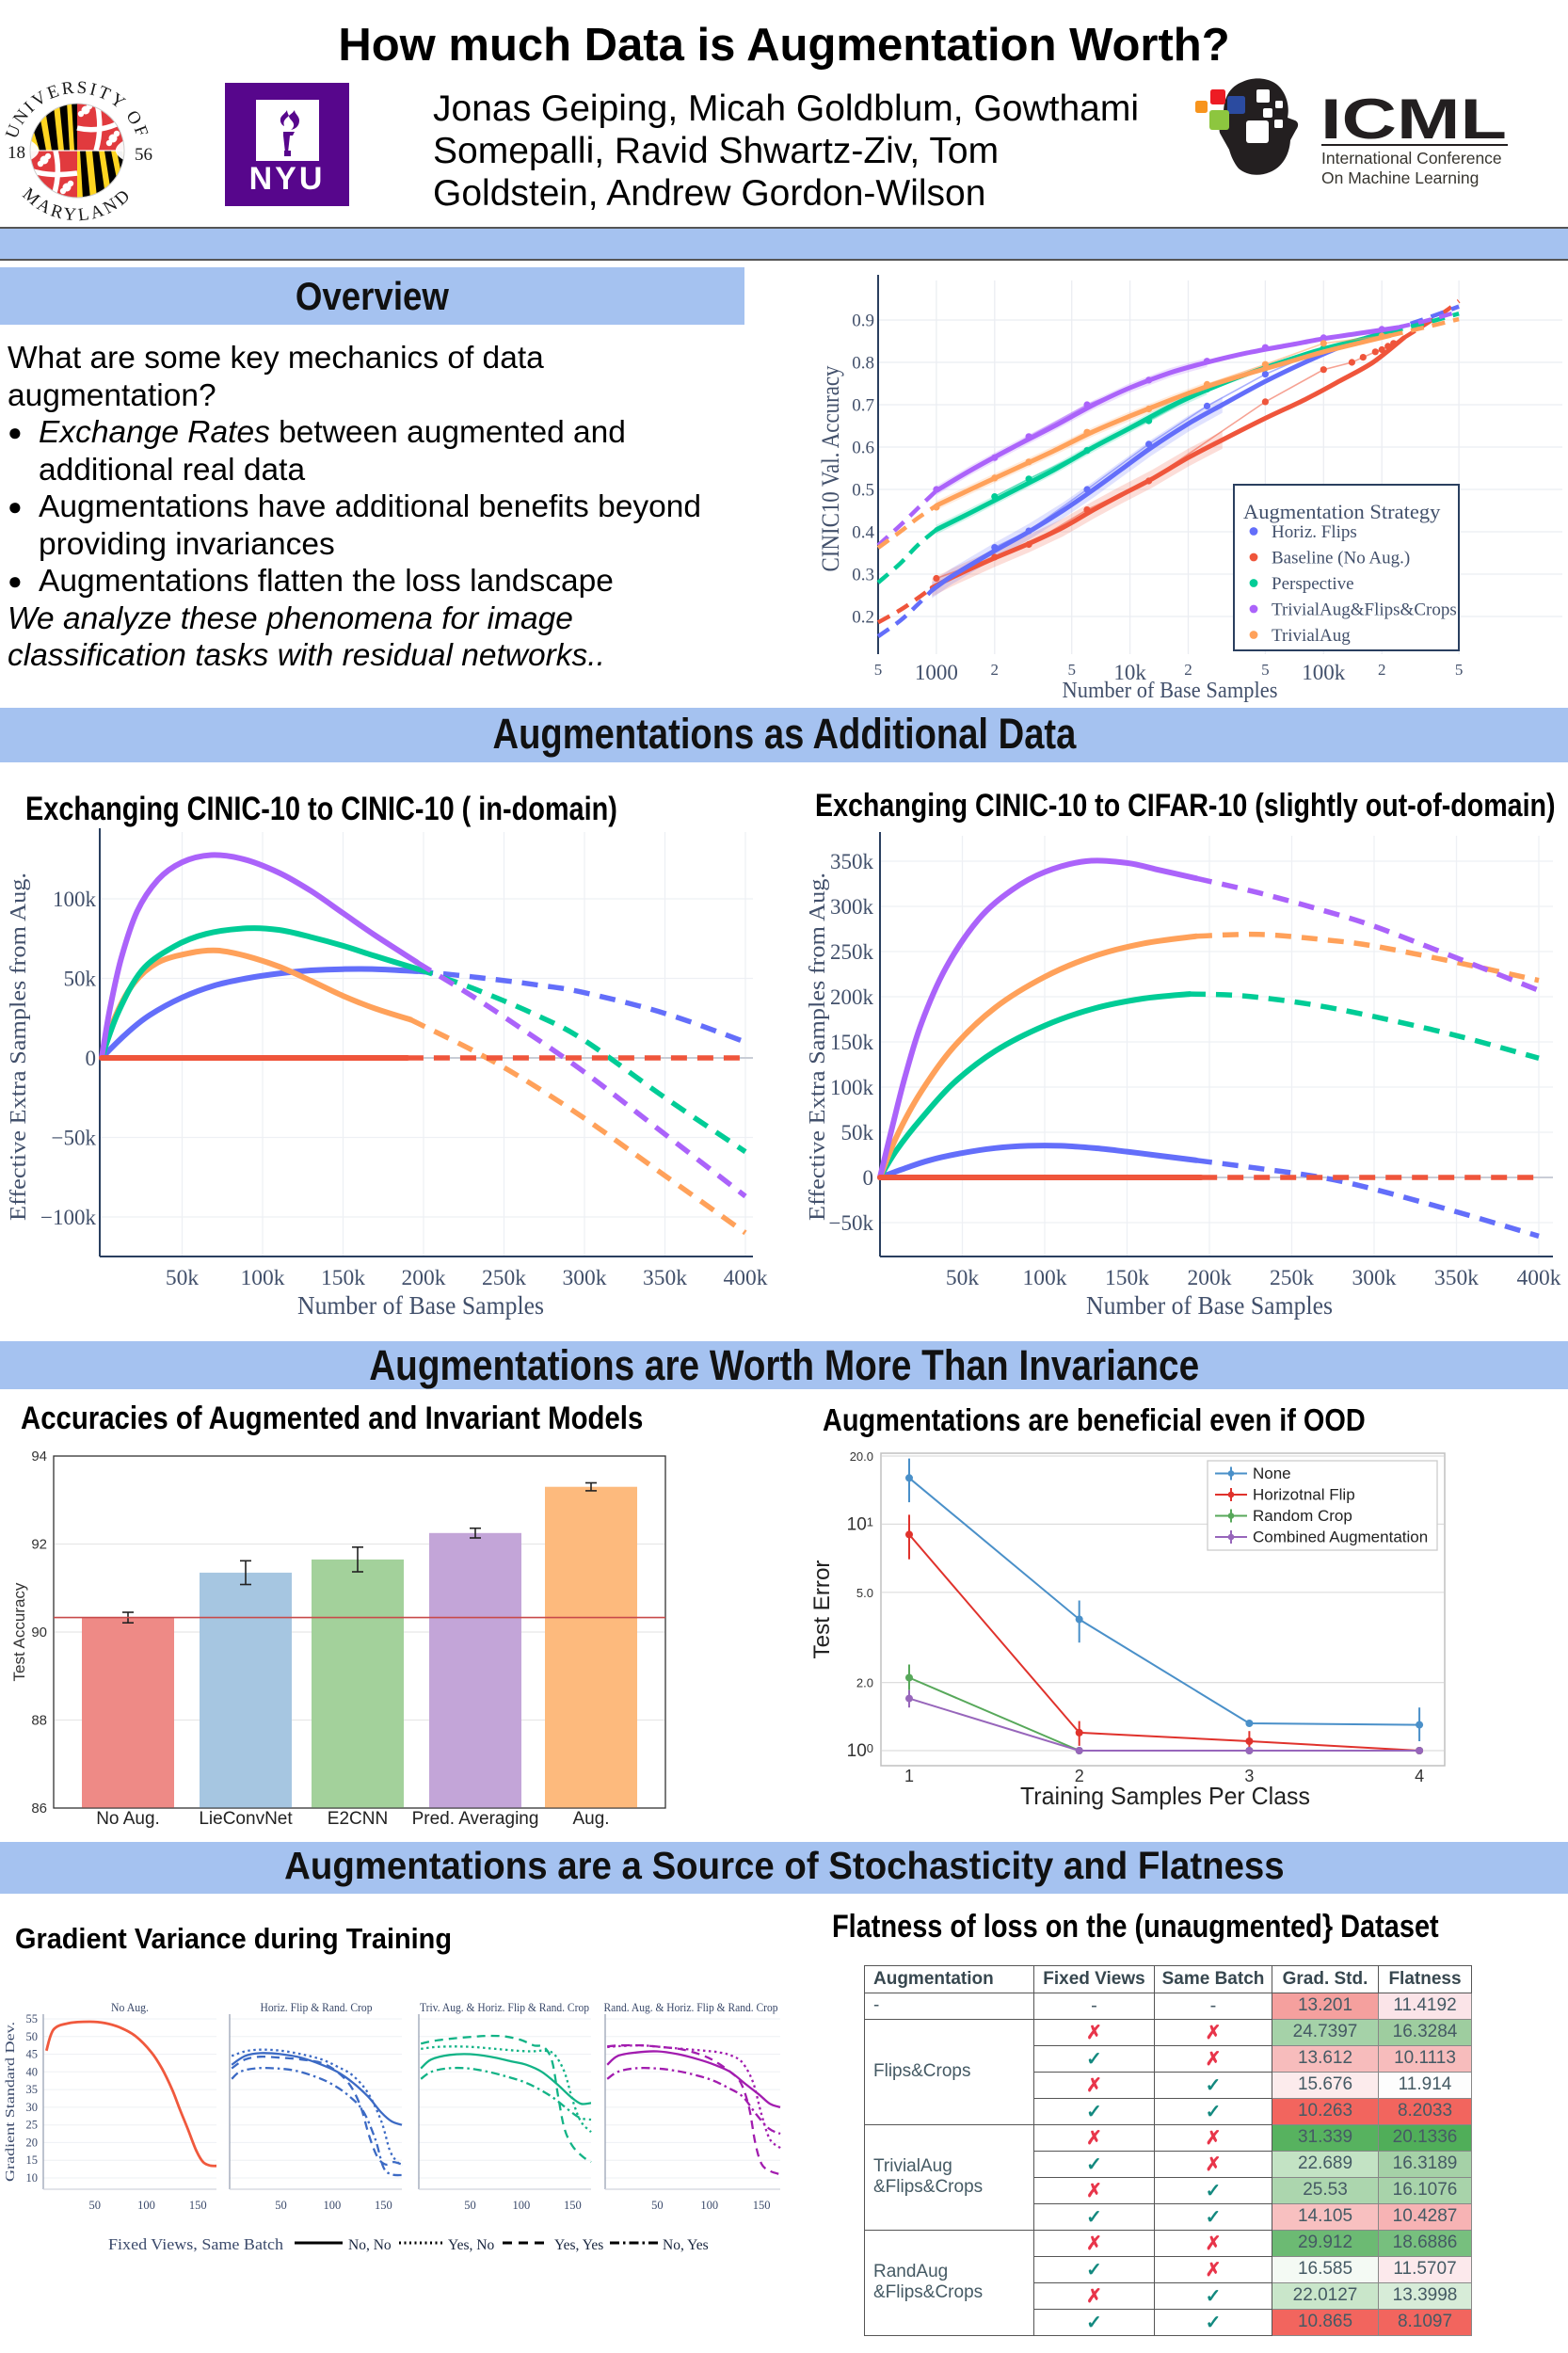 This screenshot has width=1568, height=2353. What do you see at coordinates (358, 1819) in the screenshot?
I see `svg-text: E2CNN` at bounding box center [358, 1819].